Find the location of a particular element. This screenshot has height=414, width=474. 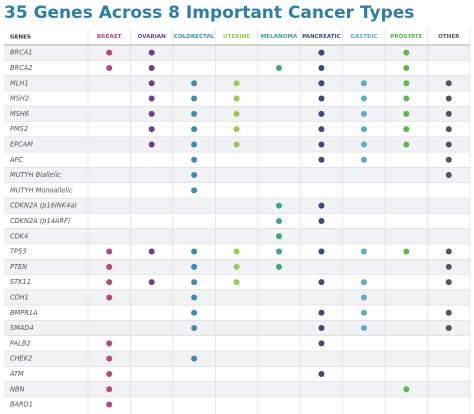

gene-name: EPCAM is located at coordinates (21, 144).